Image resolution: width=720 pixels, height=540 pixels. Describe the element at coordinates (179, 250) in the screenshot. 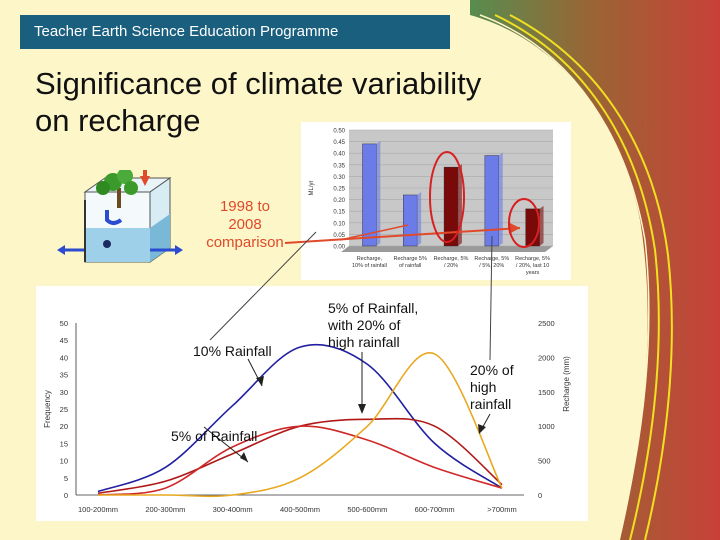

I see `outflow-right-icon` at that location.